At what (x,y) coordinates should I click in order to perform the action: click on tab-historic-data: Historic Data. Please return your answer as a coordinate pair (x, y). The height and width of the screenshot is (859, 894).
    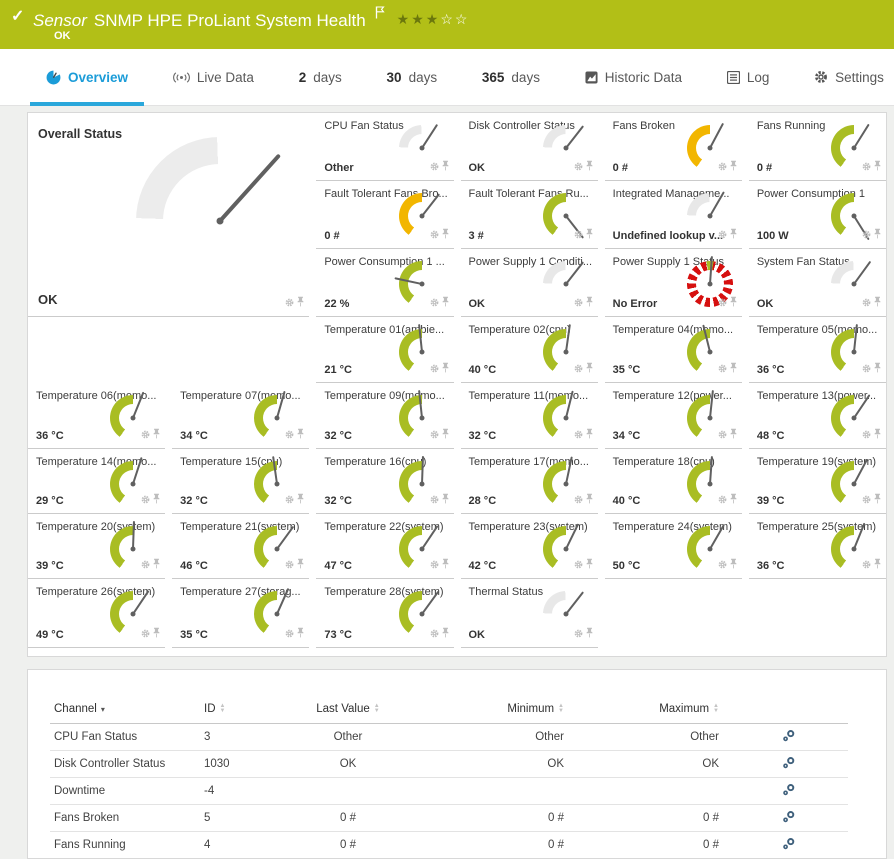
    Looking at the image, I should click on (633, 77).